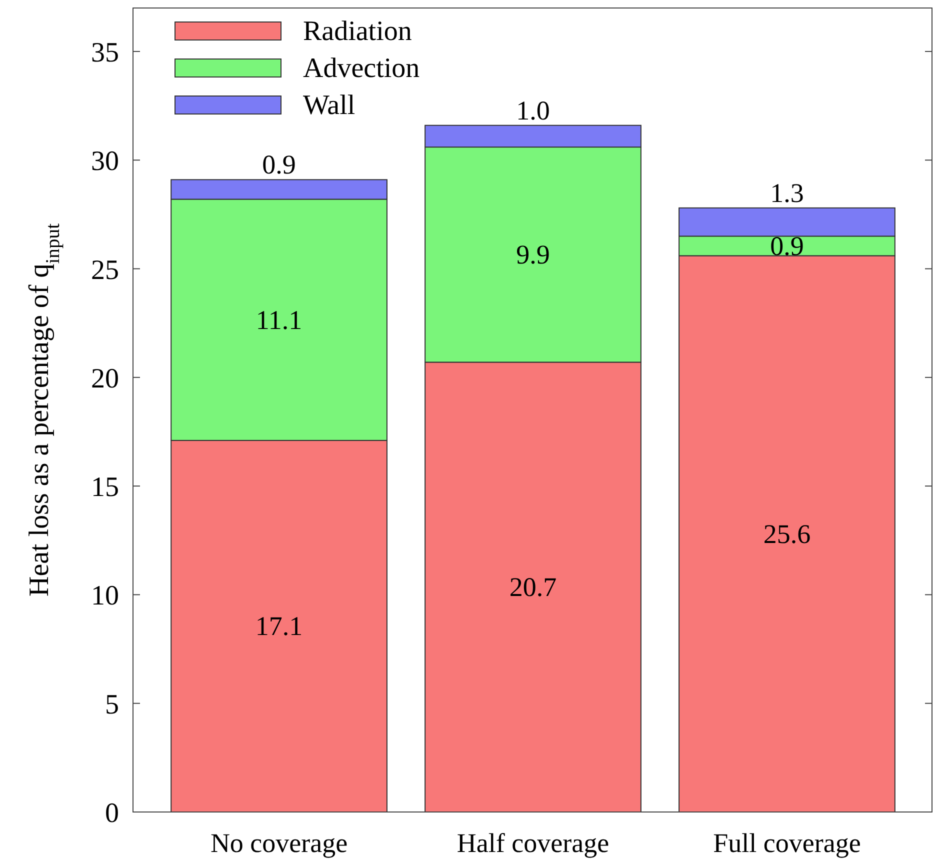 This screenshot has width=941, height=863. What do you see at coordinates (279, 626) in the screenshot?
I see `data-label: 17.1` at bounding box center [279, 626].